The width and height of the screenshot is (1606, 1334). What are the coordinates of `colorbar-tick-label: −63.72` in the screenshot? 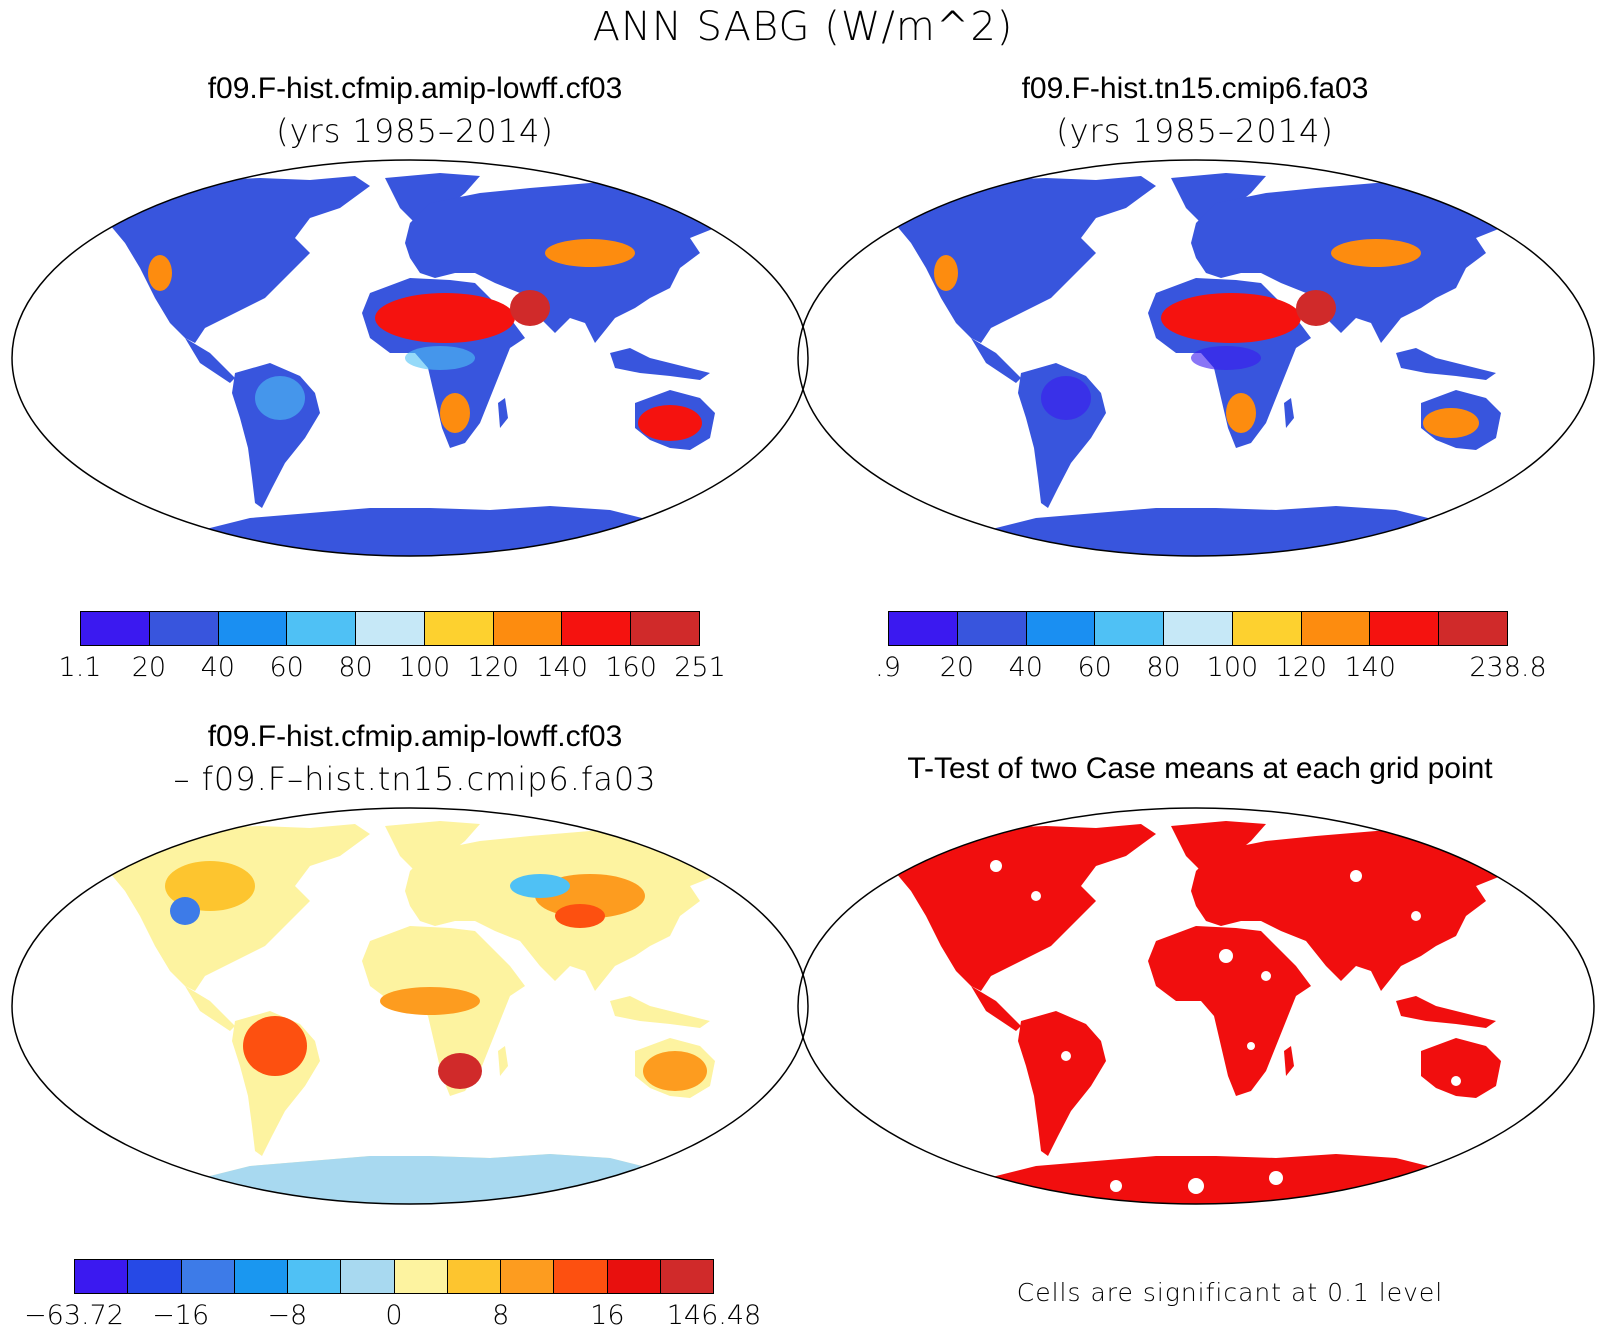 It's located at (74, 1315).